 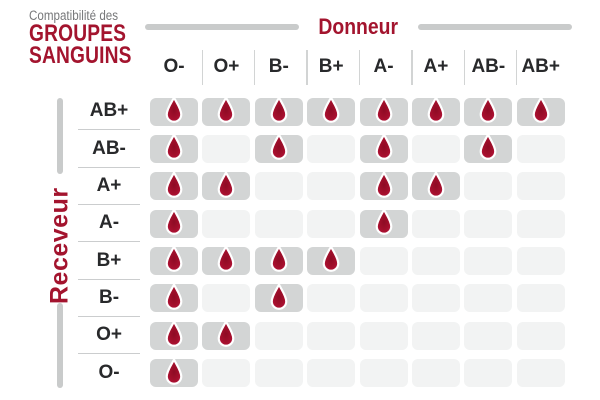 I want to click on cell-B+-A-, so click(x=385, y=260).